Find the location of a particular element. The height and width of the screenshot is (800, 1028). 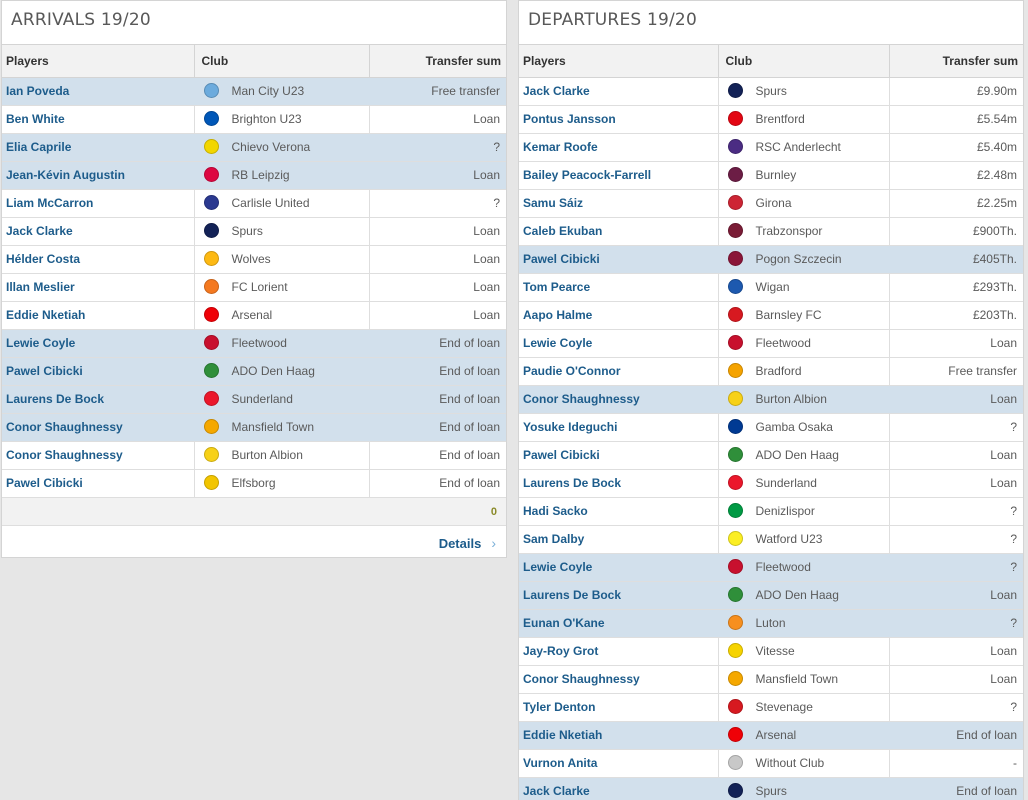

club-cell: Stevenage is located at coordinates (803, 707).